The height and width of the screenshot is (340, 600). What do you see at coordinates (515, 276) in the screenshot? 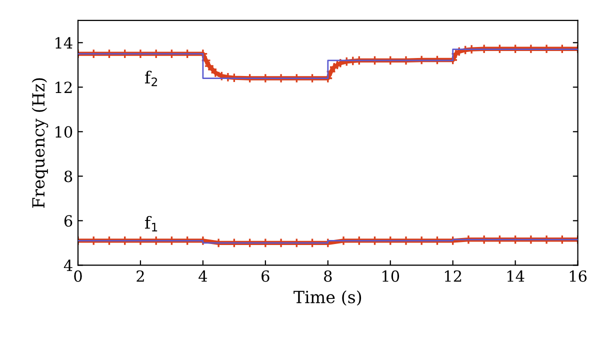
I see `x-tick-label: 14` at bounding box center [515, 276].